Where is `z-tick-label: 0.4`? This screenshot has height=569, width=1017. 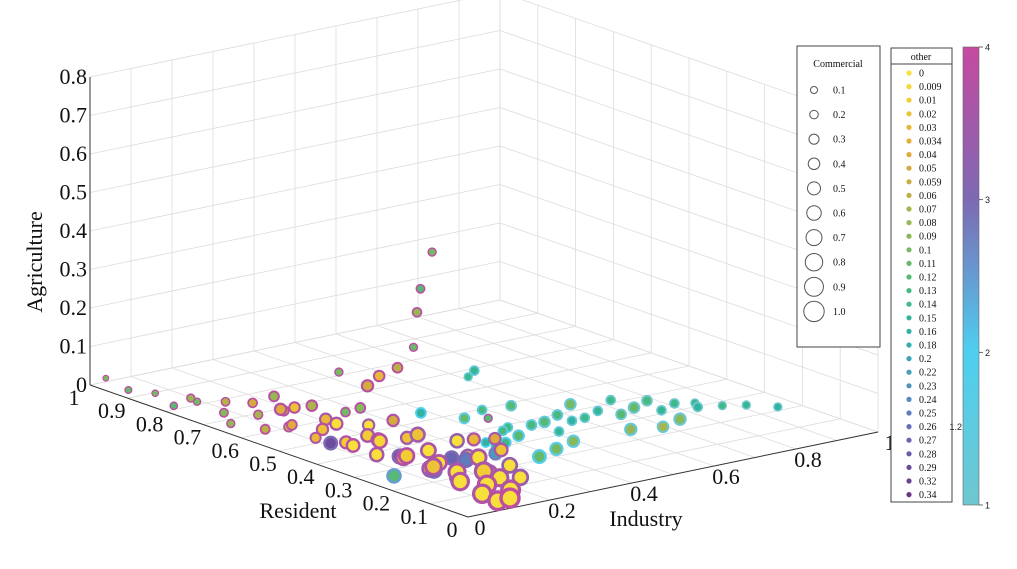 z-tick-label: 0.4 is located at coordinates (74, 230).